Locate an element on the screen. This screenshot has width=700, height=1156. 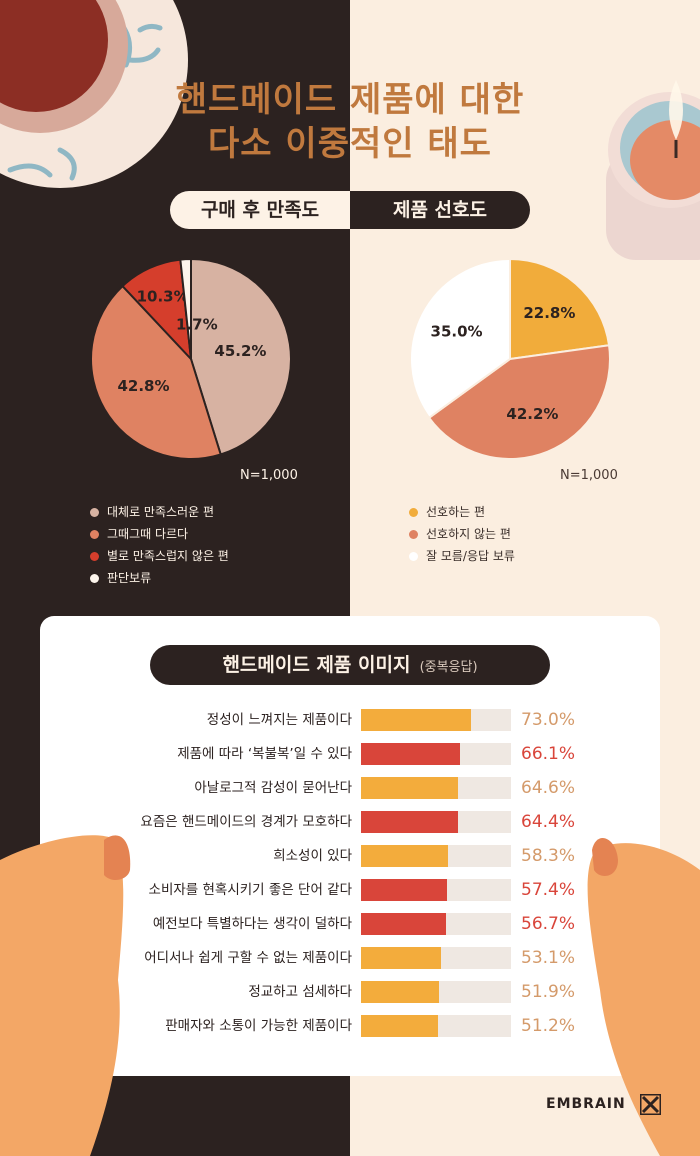
bar-value-label: 51.9% is located at coordinates (548, 992).